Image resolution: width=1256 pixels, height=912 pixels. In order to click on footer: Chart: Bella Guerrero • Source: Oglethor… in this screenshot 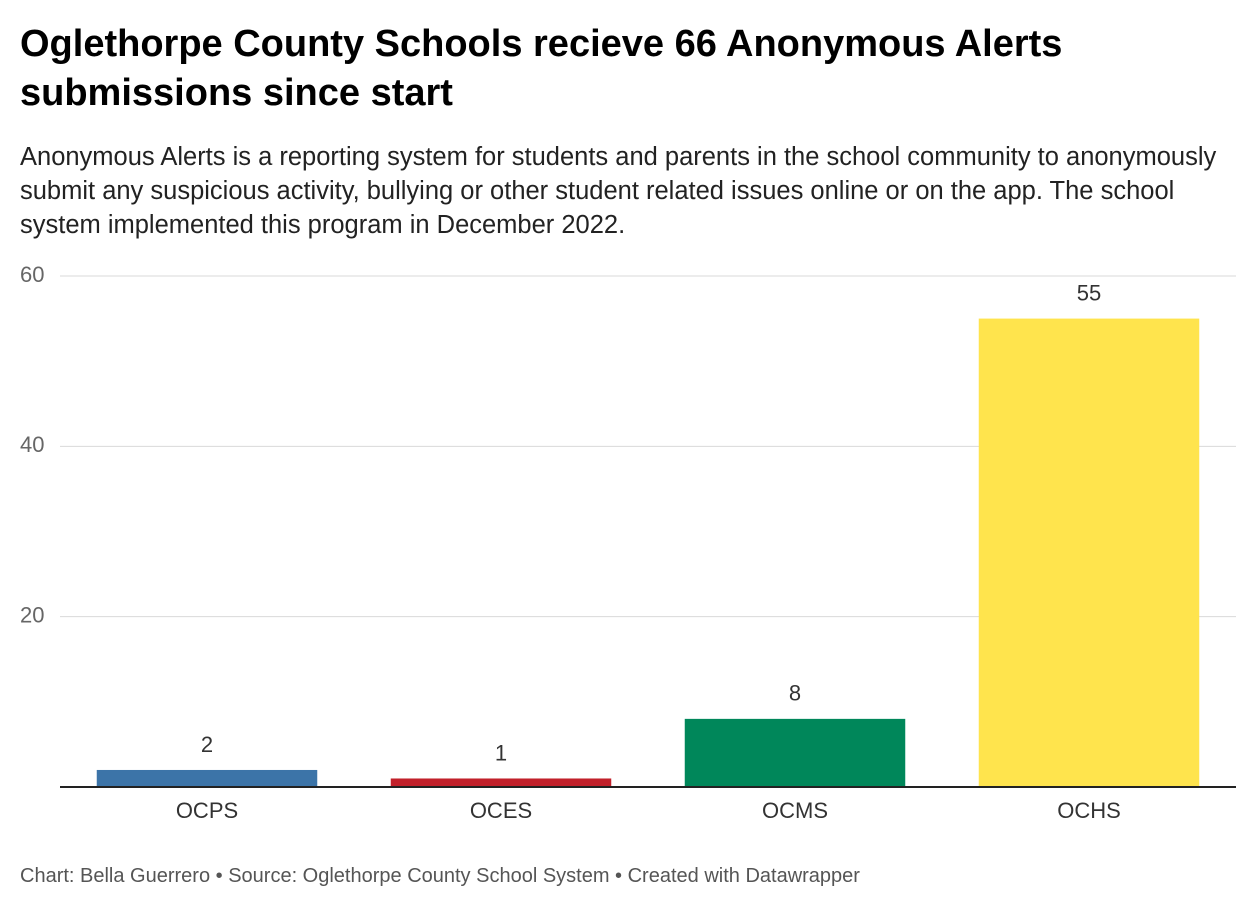, I will do `click(440, 876)`.